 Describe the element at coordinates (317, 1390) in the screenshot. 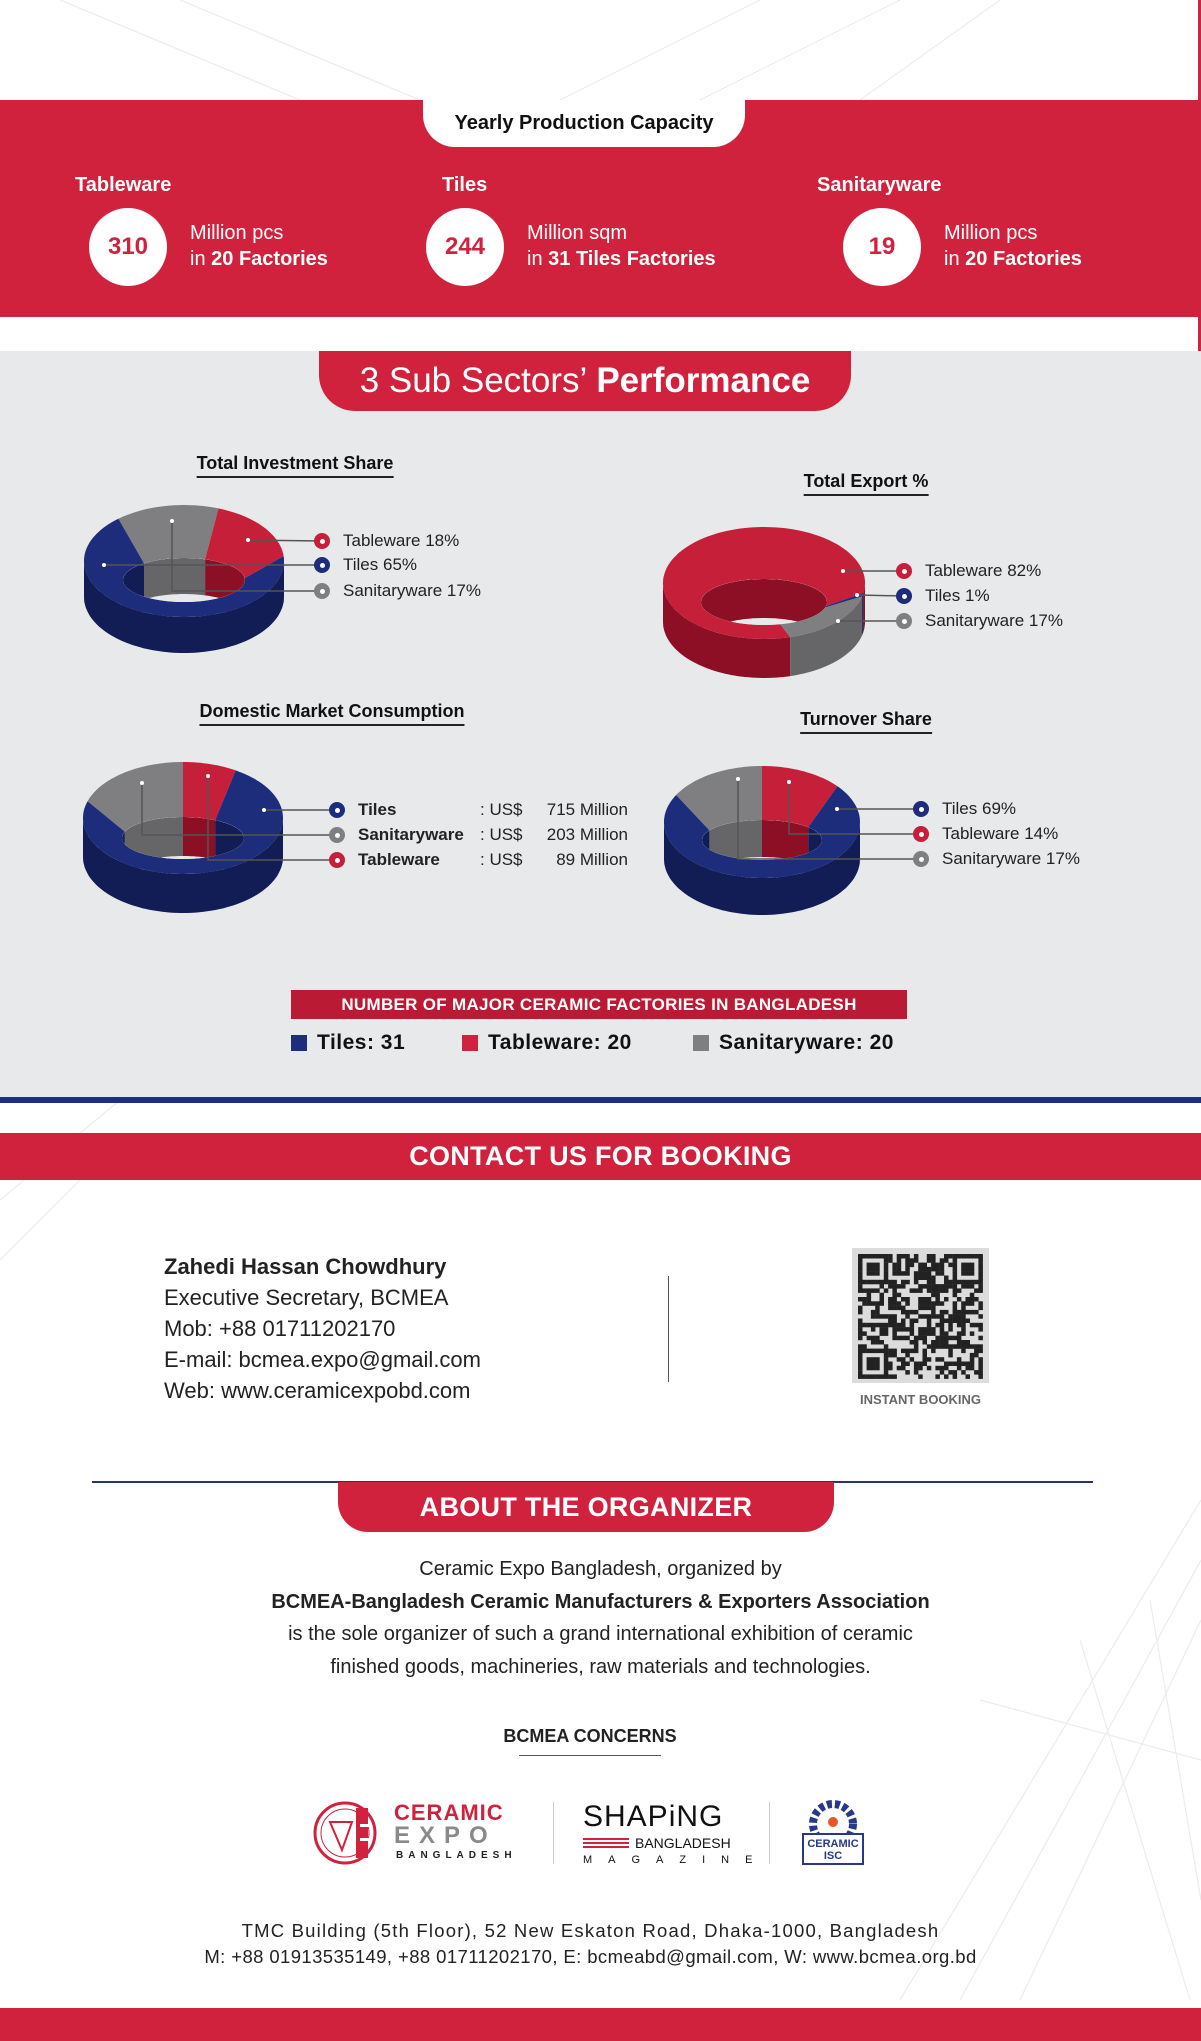

I see `contact-web: Web: www.ceramicexpobd.com` at that location.